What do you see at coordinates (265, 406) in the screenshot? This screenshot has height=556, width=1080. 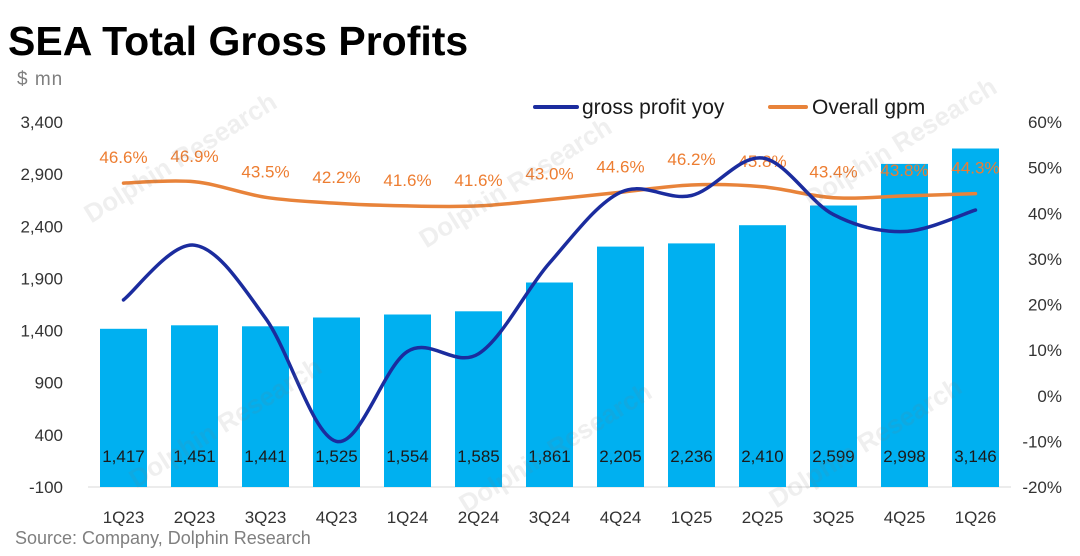 I see `bar-3Q23` at bounding box center [265, 406].